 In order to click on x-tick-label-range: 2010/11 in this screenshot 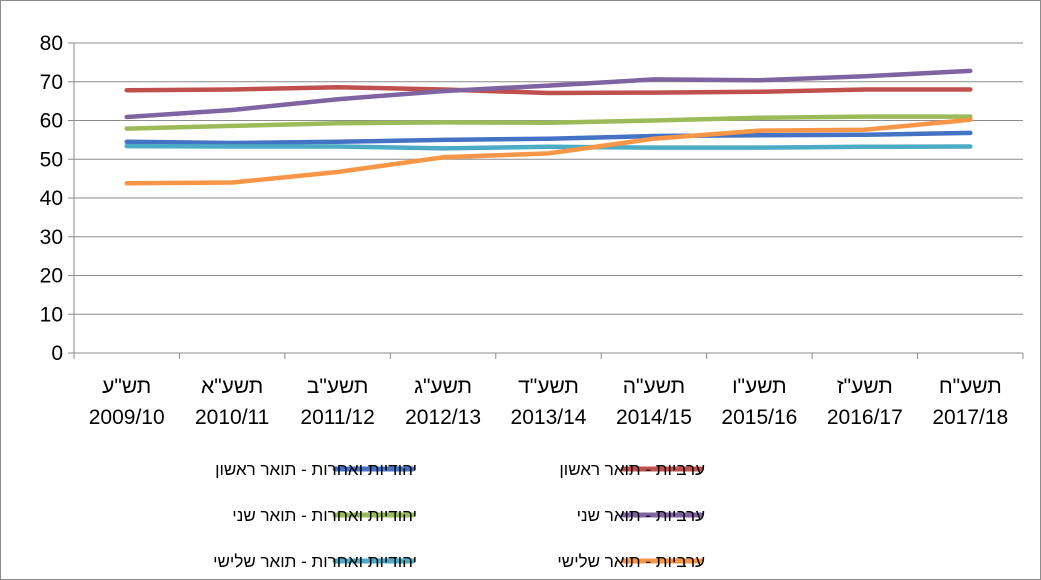, I will do `click(232, 417)`.